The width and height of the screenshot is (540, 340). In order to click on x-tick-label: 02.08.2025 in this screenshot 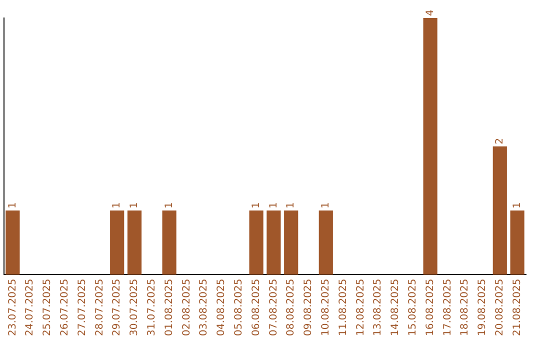, I will do `click(186, 307)`.